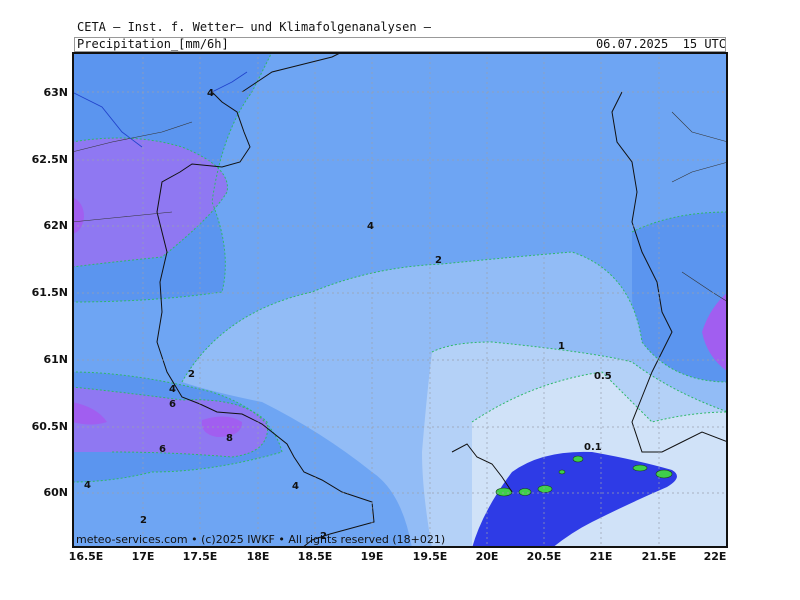 The height and width of the screenshot is (600, 800). What do you see at coordinates (315, 556) in the screenshot?
I see `lon-label: 18.5E` at bounding box center [315, 556].